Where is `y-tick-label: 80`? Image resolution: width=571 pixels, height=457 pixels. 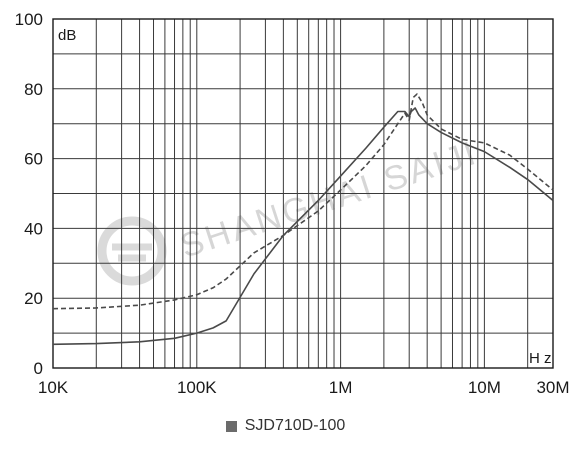
y-tick-label: 80 is located at coordinates (33, 89).